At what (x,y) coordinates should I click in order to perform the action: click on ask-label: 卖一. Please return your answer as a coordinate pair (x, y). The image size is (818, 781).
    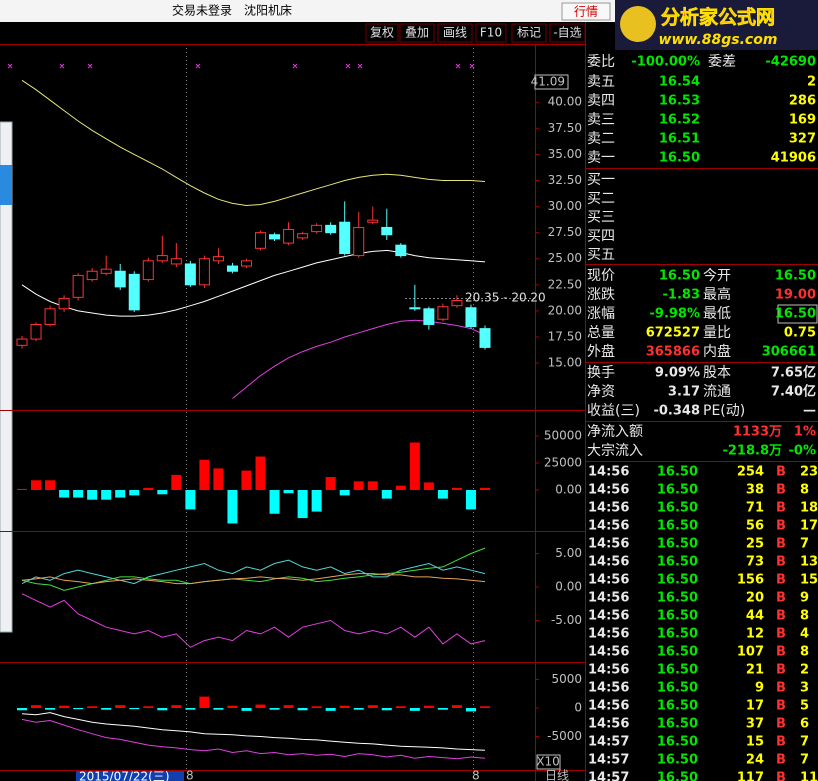
    Looking at the image, I should click on (601, 158).